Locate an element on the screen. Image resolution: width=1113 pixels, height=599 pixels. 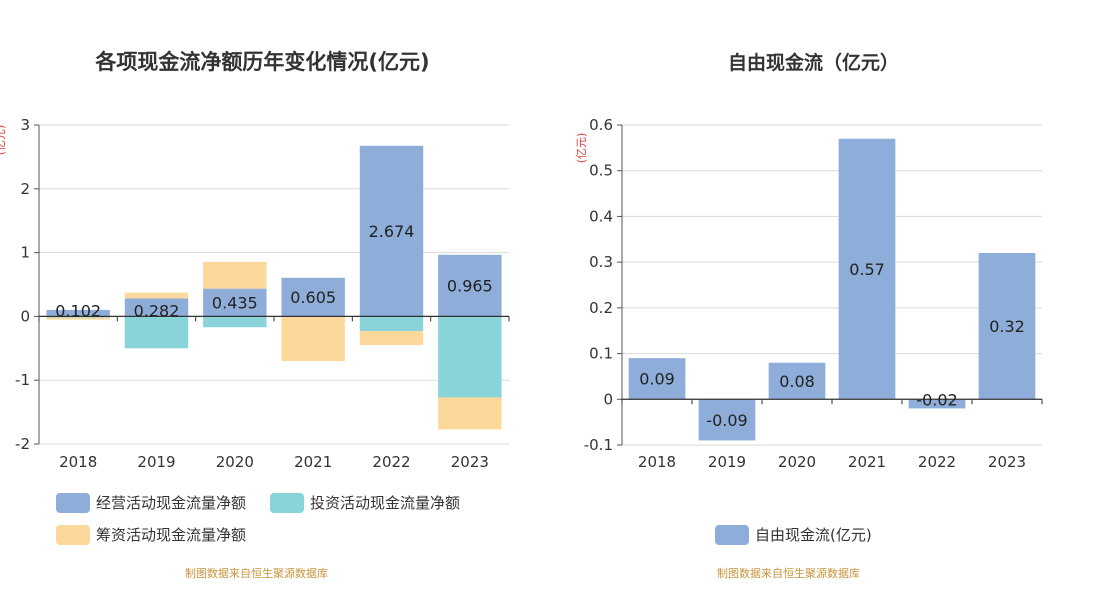
data-label: -0.09 is located at coordinates (726, 420).